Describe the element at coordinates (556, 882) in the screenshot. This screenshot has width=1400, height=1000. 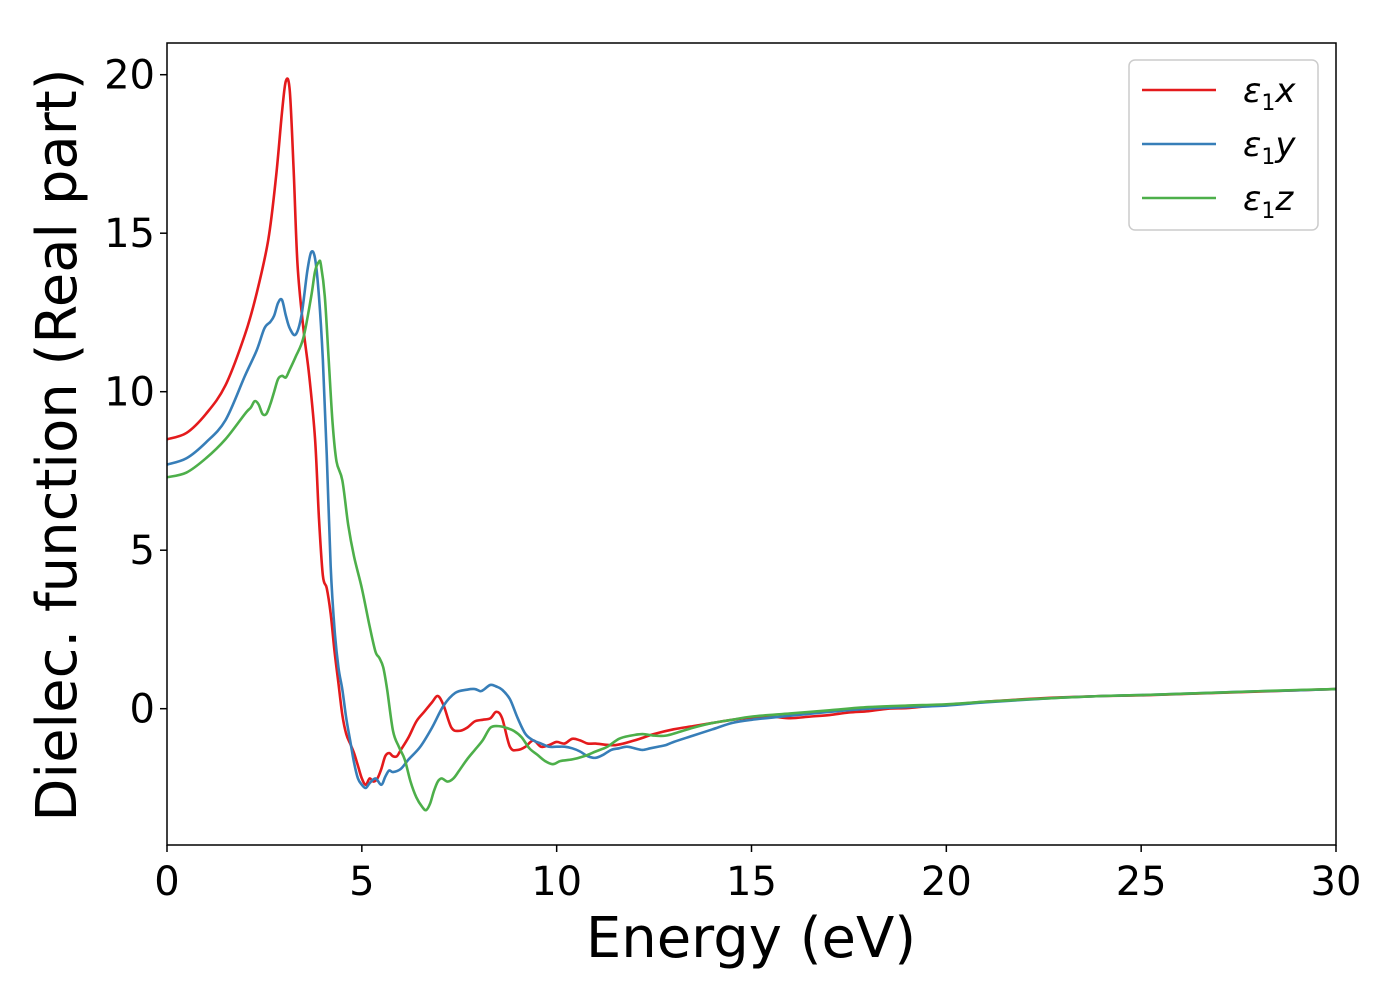
I see `x-tick-label: 10` at that location.